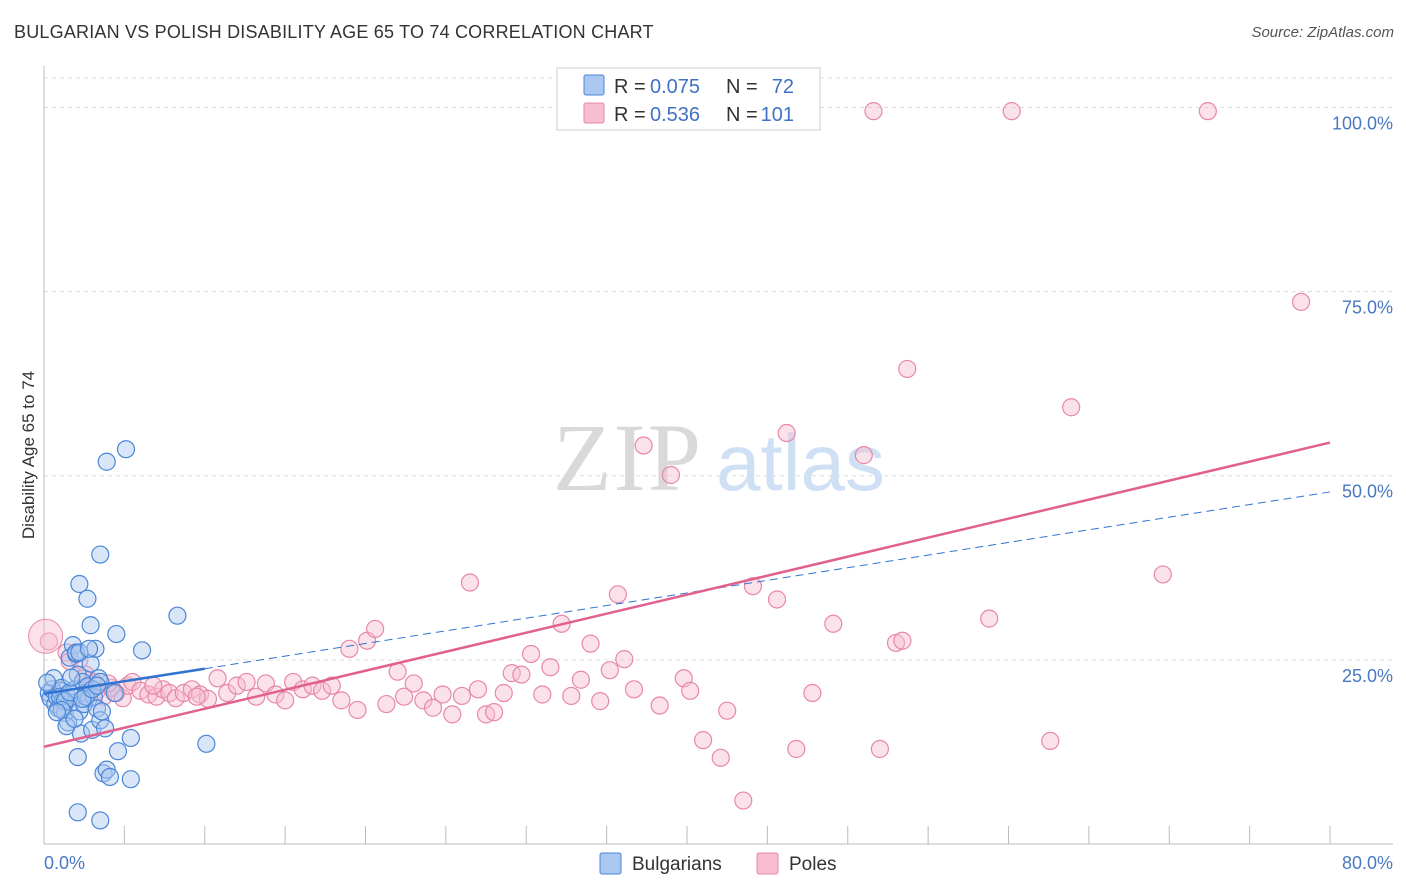  Describe the element at coordinates (800, 462) in the screenshot. I see `watermark-atlas: atlas` at that location.